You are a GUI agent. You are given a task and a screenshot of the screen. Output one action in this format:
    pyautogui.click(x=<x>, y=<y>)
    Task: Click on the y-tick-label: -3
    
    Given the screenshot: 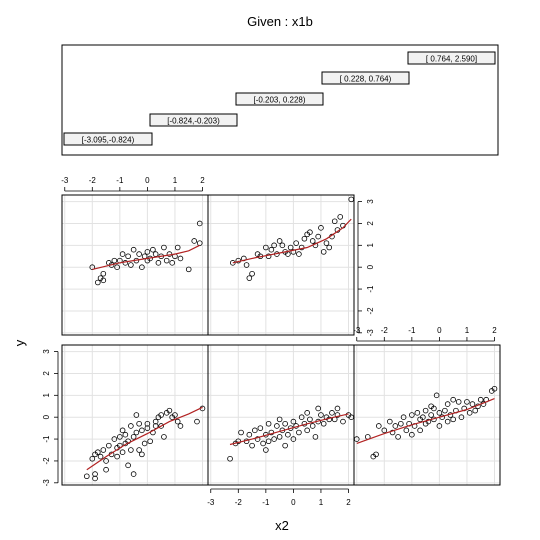 What is the action you would take?
    pyautogui.click(x=370, y=333)
    